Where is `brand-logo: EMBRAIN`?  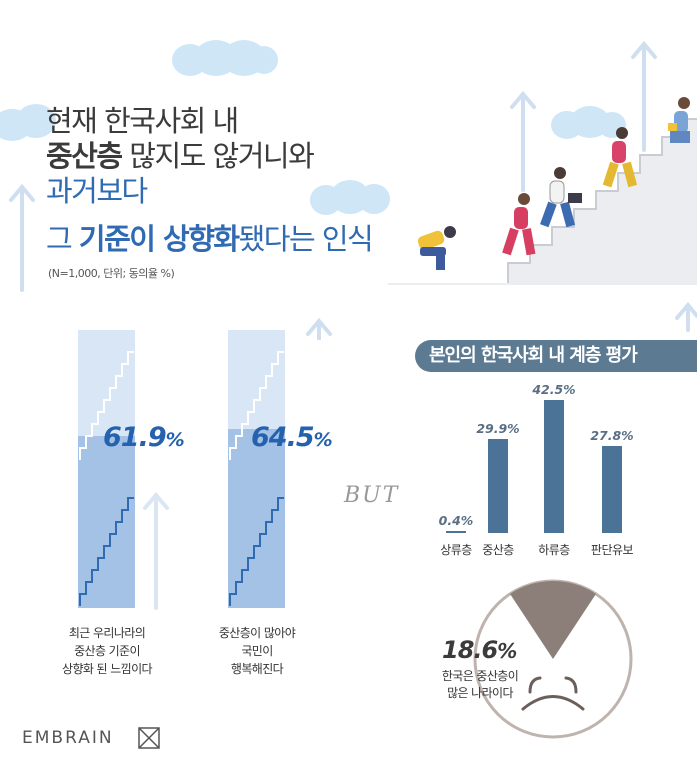 brand-logo: EMBRAIN is located at coordinates (68, 738).